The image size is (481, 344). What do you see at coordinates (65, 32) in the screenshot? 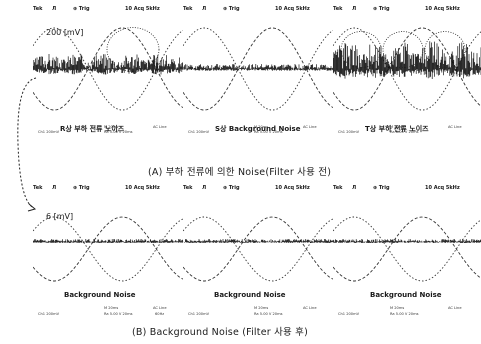
I see `scale-label-top: 200 [mV]` at bounding box center [65, 32].